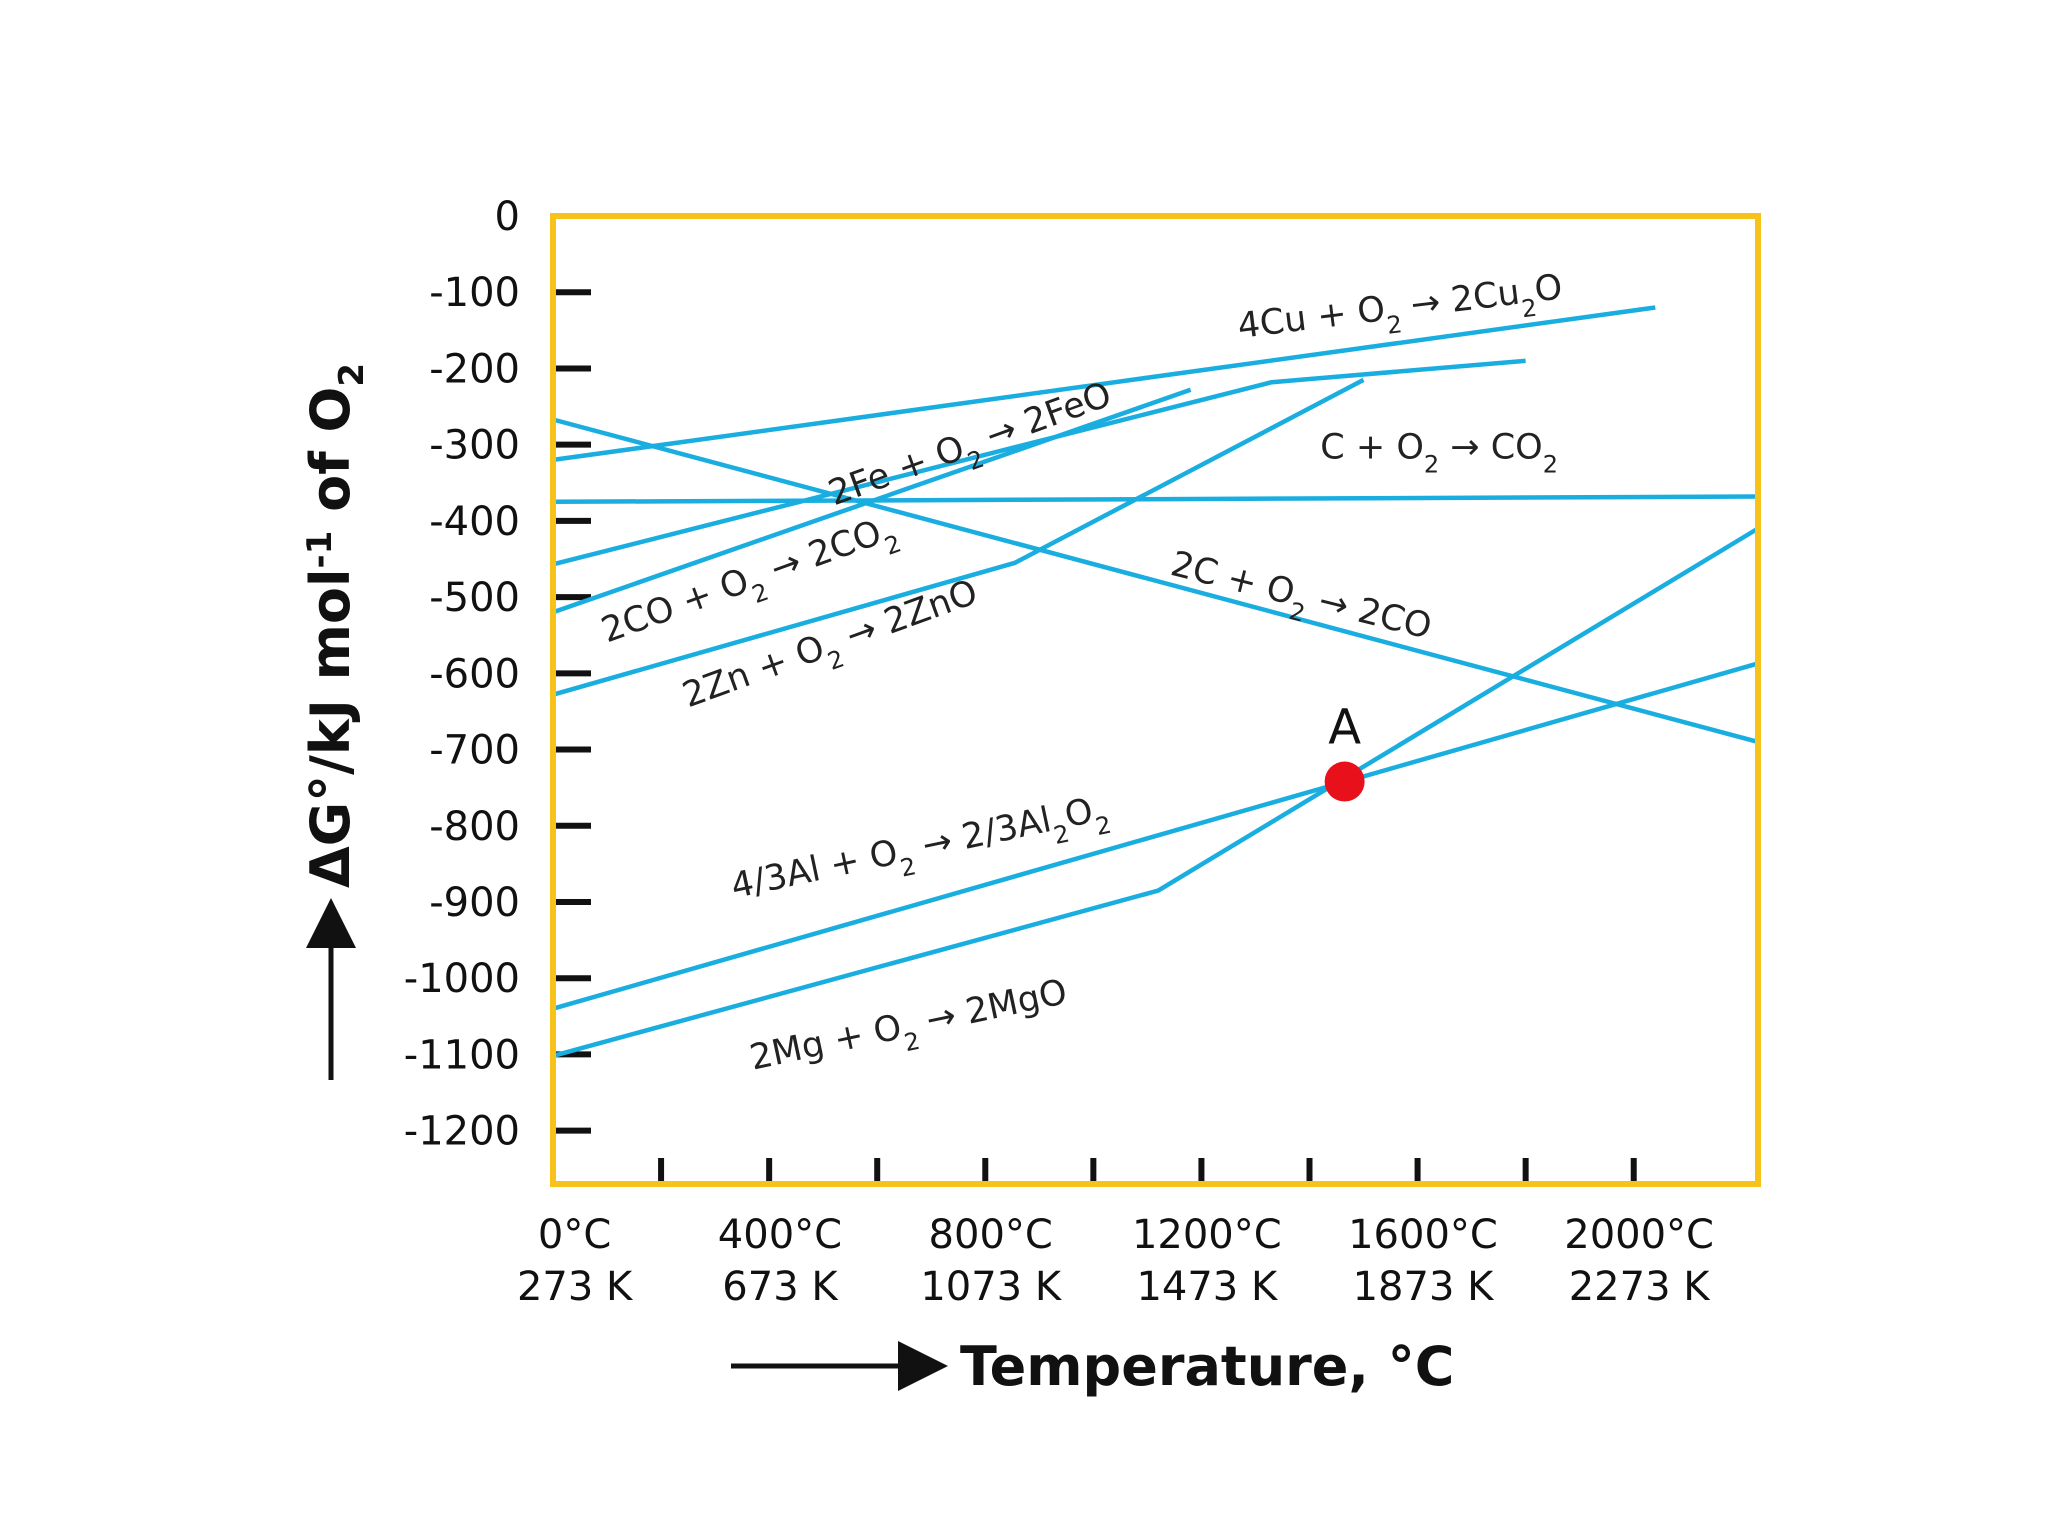 This screenshot has width=2048, height=1536. Describe the element at coordinates (1423, 1235) in the screenshot. I see `x-tick-label-celsius: 1600°C` at that location.